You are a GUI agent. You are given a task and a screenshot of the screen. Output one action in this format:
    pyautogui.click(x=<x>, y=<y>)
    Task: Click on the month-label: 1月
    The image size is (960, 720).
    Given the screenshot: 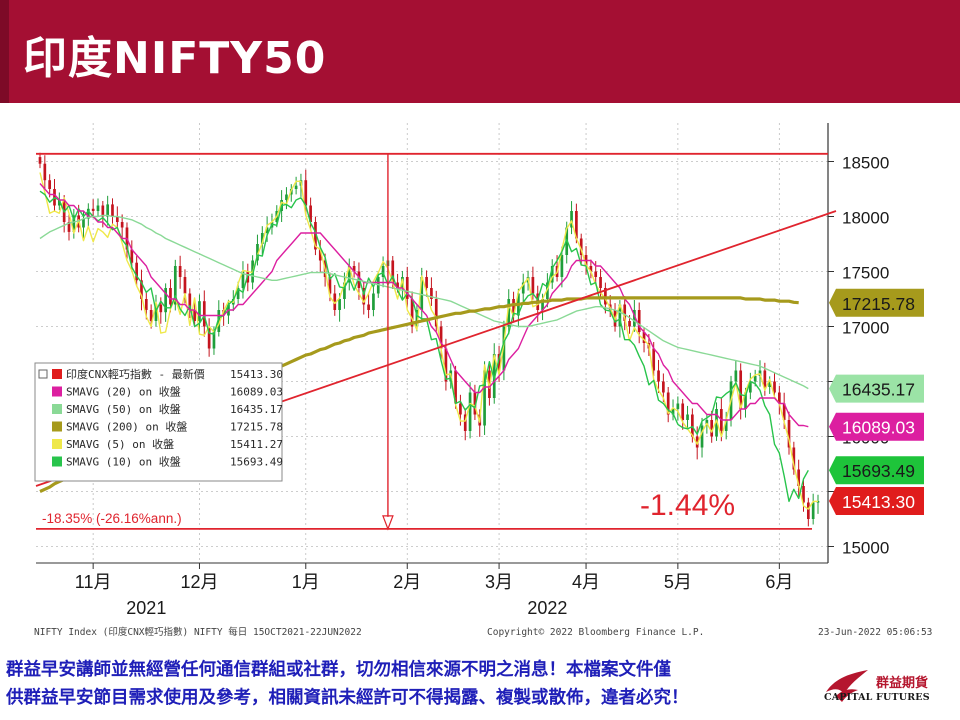 What is the action you would take?
    pyautogui.click(x=306, y=582)
    